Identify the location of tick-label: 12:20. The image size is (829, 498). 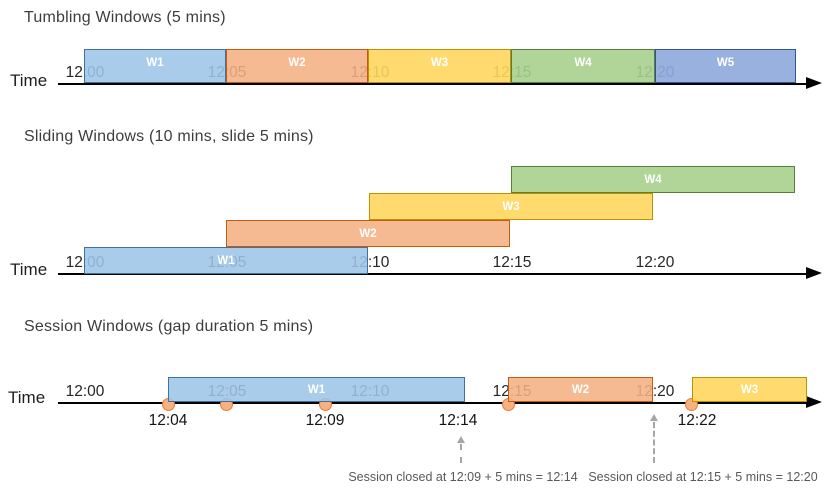
(655, 262).